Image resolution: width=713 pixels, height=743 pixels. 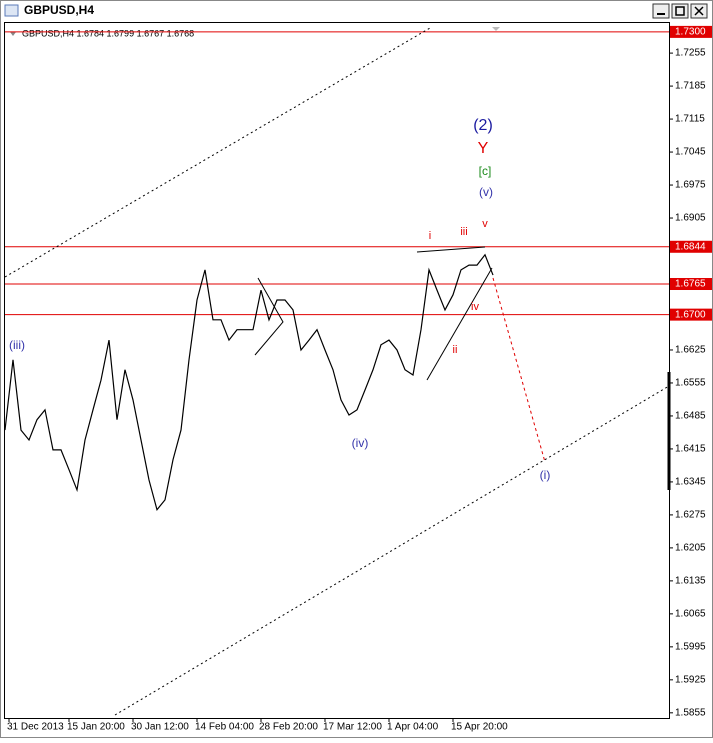 What do you see at coordinates (160, 727) in the screenshot?
I see `x-tick-label: 30 Jan 12:00` at bounding box center [160, 727].